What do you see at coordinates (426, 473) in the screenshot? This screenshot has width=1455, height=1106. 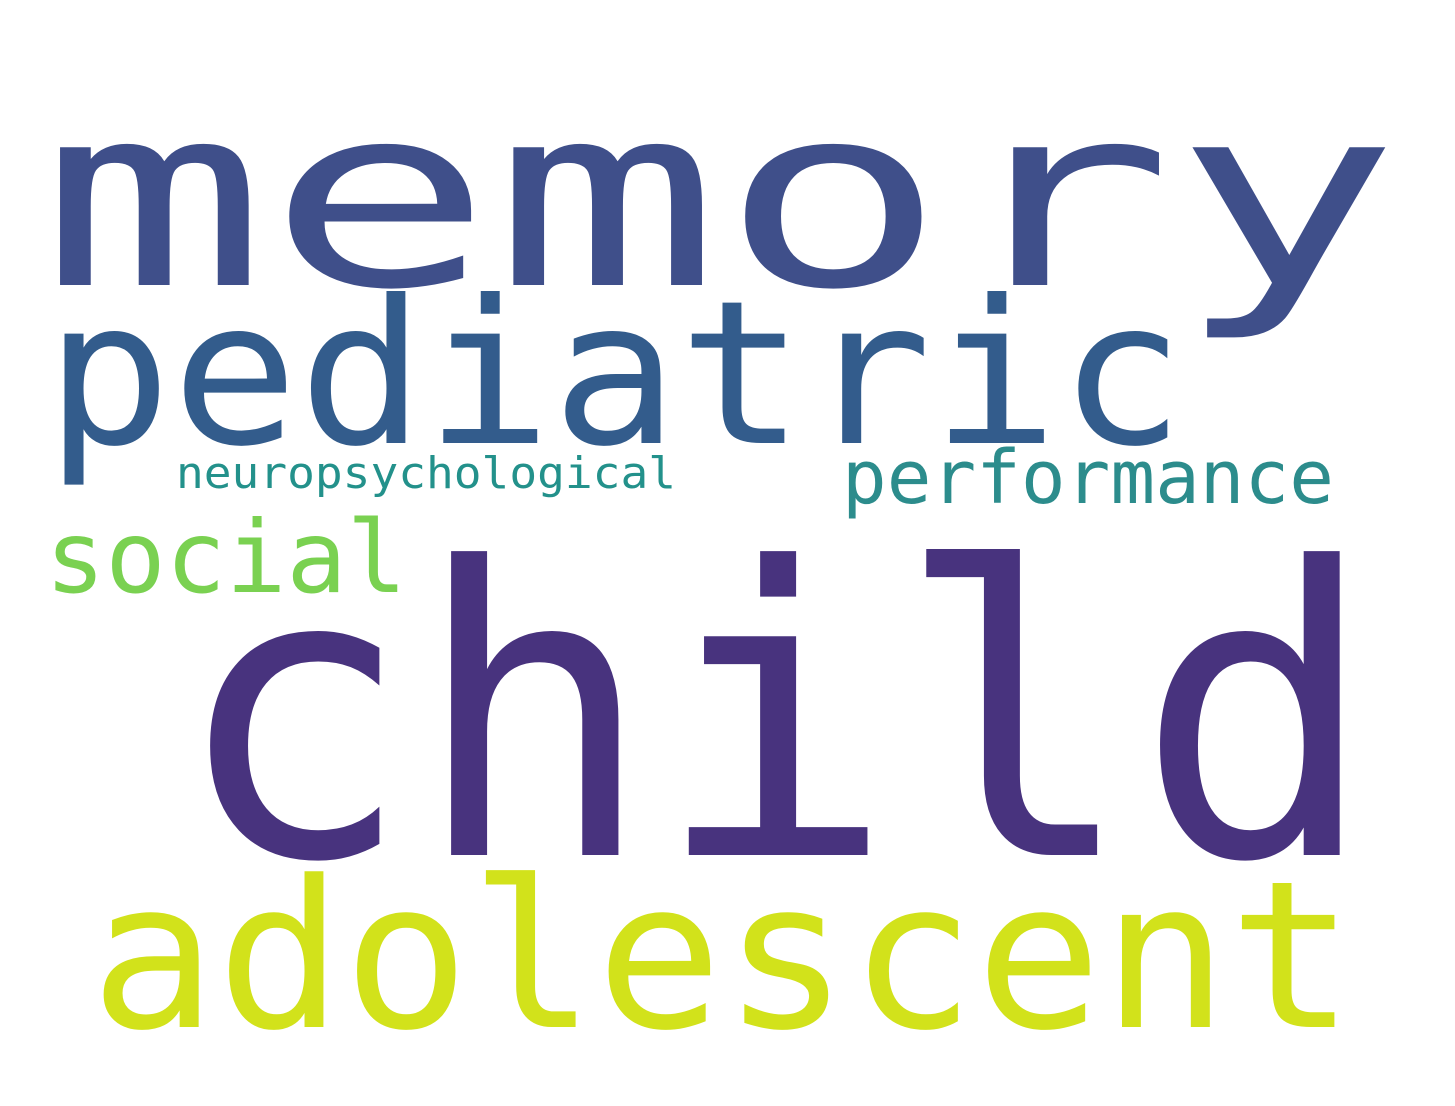 I see `word-neuropsychological: neuropsychological` at bounding box center [426, 473].